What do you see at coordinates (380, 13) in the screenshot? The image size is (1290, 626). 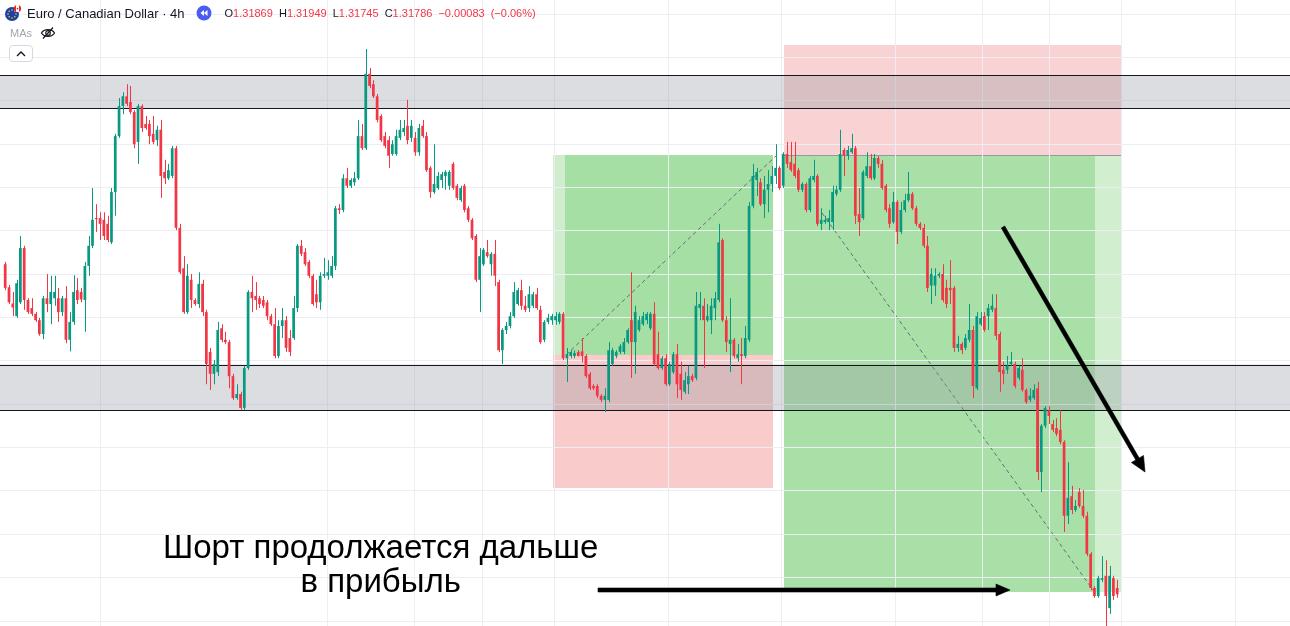 I see `text: O1.31869 H1.31949 L1.31745 C1.31786 −0.00083 (−0.06%)` at bounding box center [380, 13].